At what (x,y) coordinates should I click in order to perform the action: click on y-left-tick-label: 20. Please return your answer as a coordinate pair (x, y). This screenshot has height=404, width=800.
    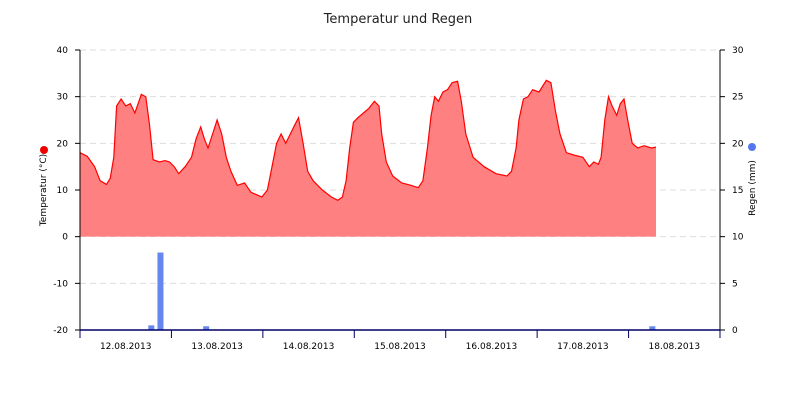
    Looking at the image, I should click on (63, 144).